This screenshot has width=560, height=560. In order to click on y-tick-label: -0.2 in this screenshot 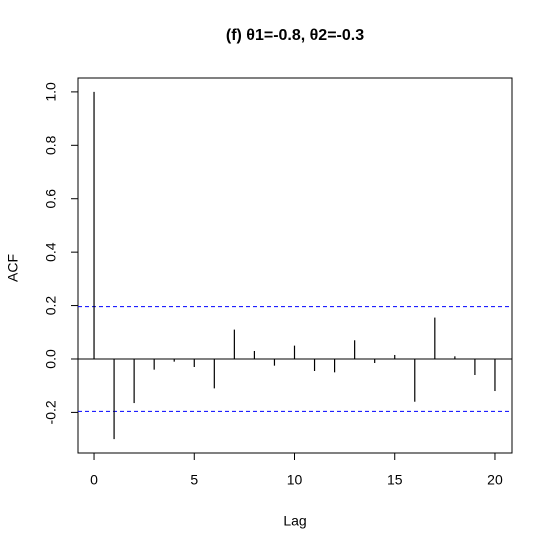, I will do `click(51, 412)`.